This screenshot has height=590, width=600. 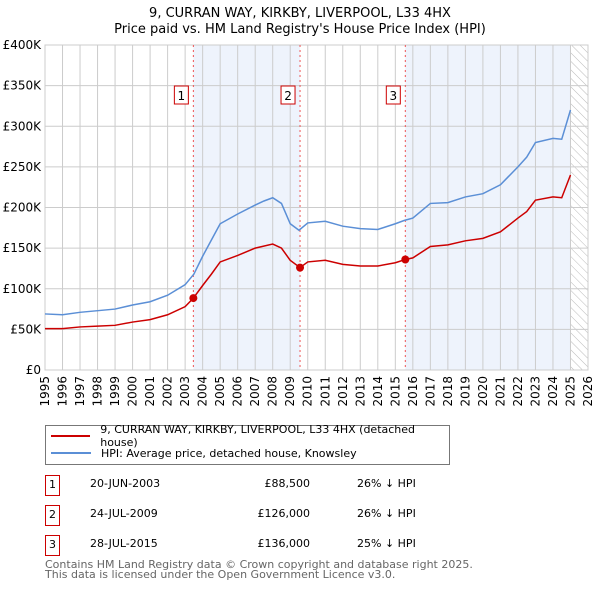 What do you see at coordinates (570, 391) in the screenshot?
I see `x-tick-label: 2025` at bounding box center [570, 391].